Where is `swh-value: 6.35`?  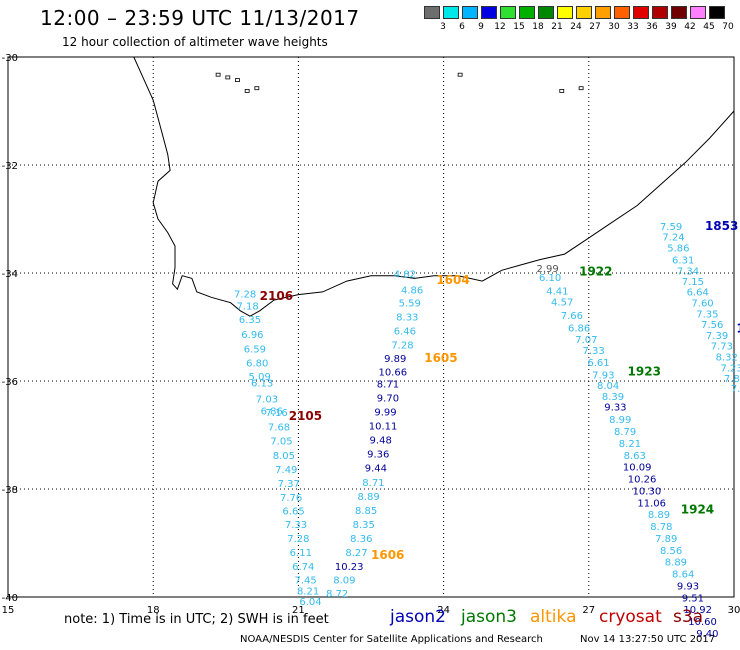 swh-value: 6.35 is located at coordinates (250, 320).